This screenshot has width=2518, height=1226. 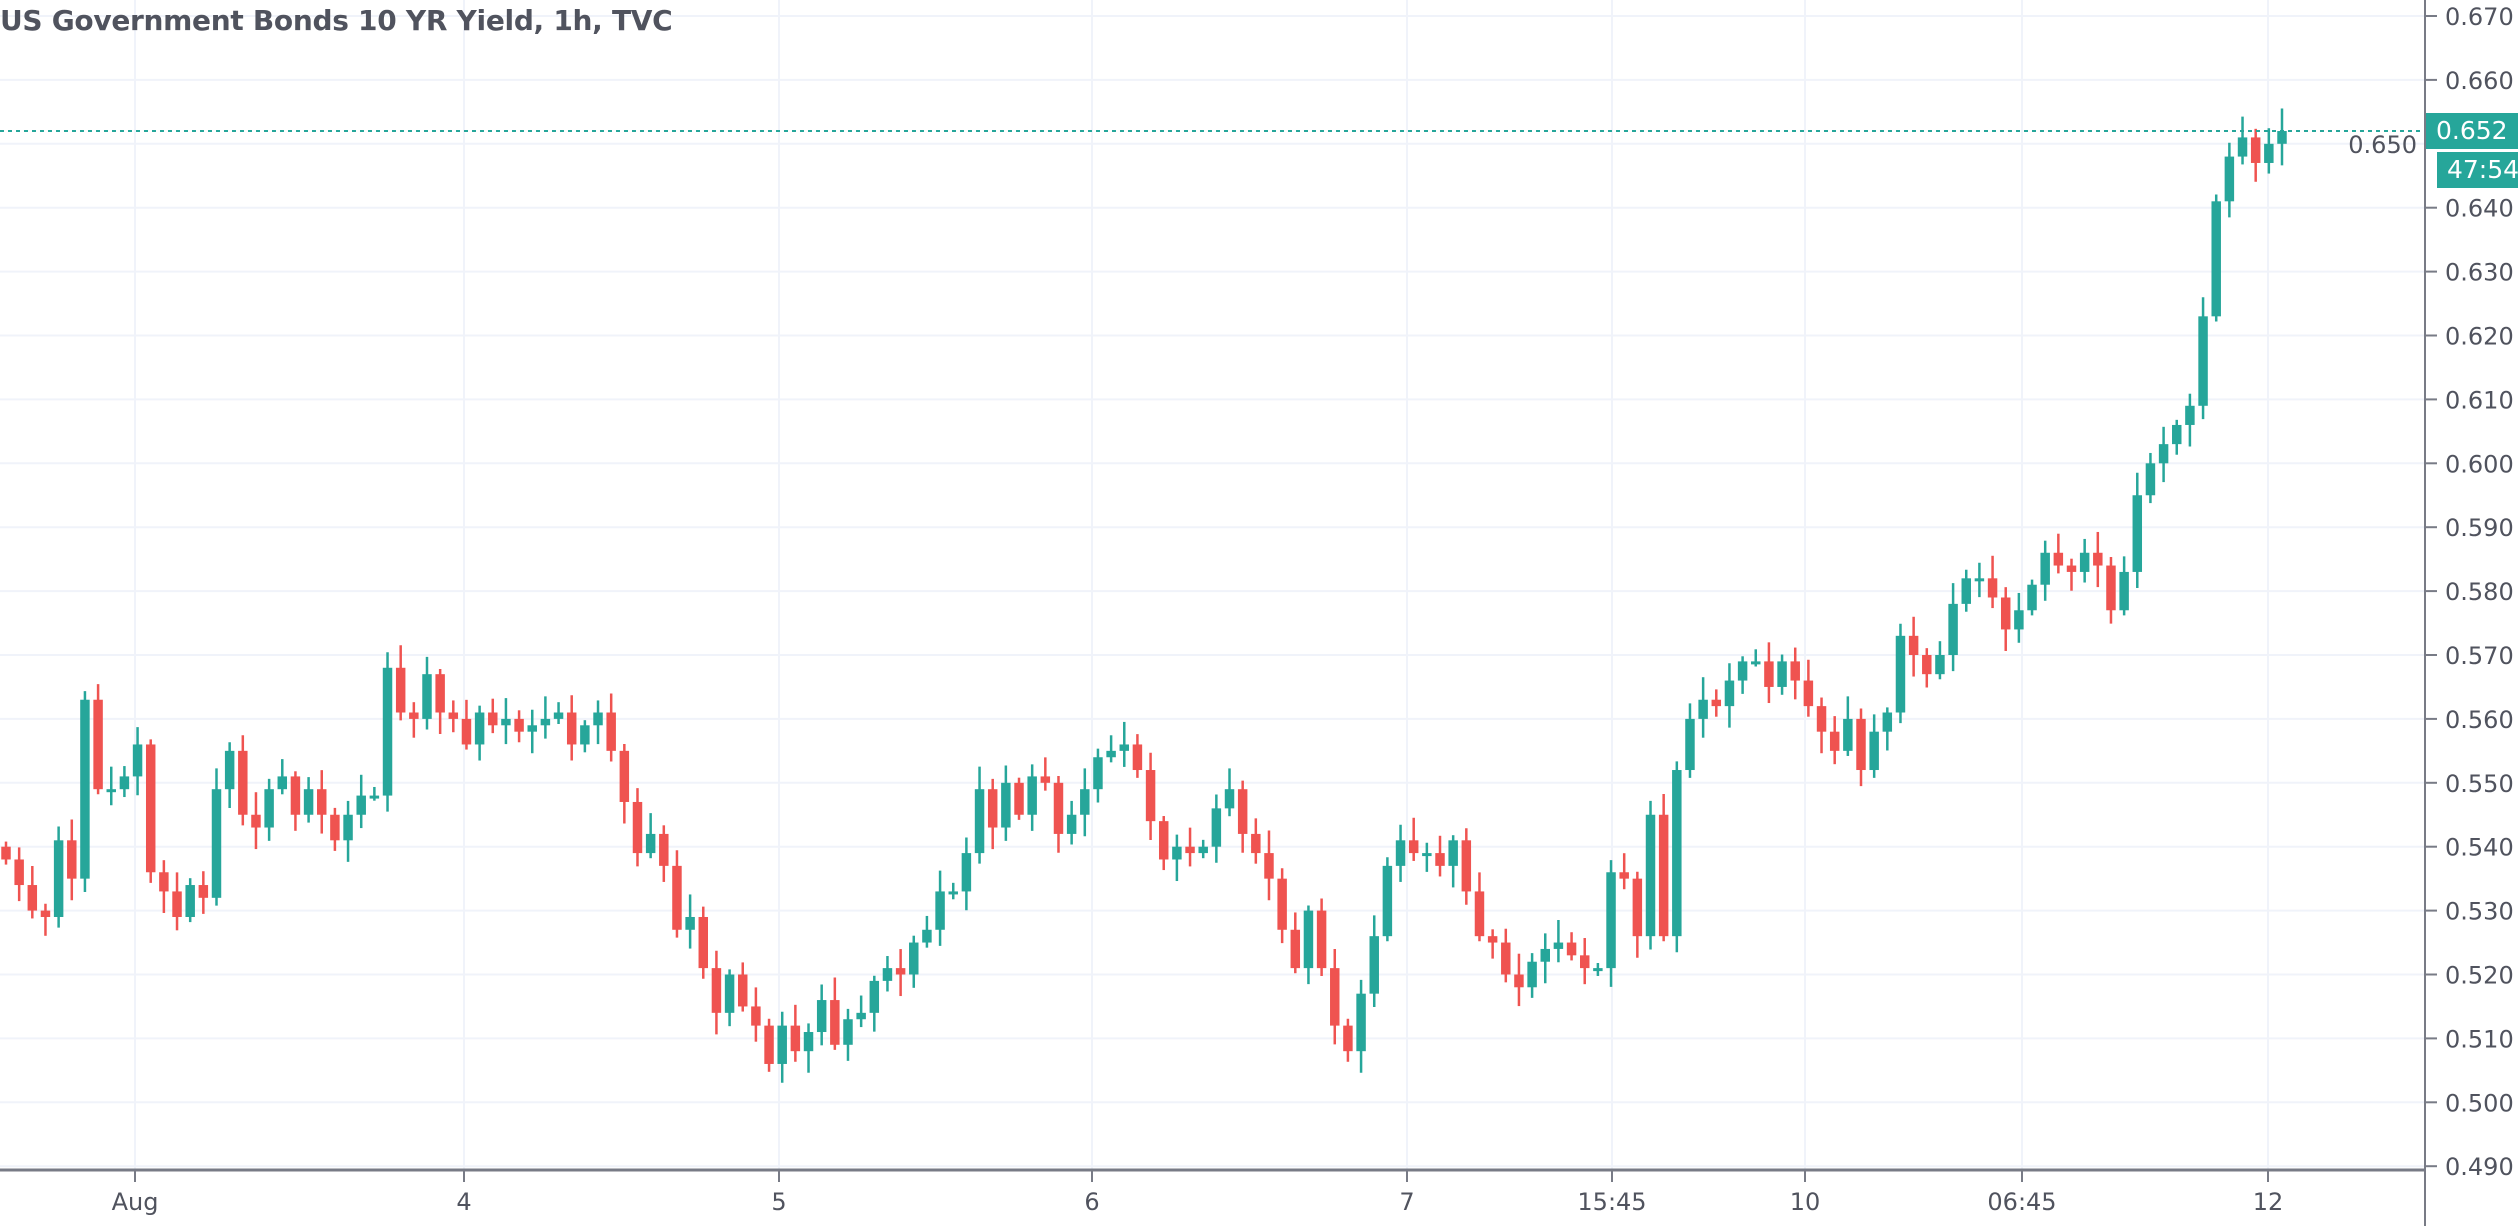 What do you see at coordinates (778, 1202) in the screenshot?
I see `time-tick-label: 5` at bounding box center [778, 1202].